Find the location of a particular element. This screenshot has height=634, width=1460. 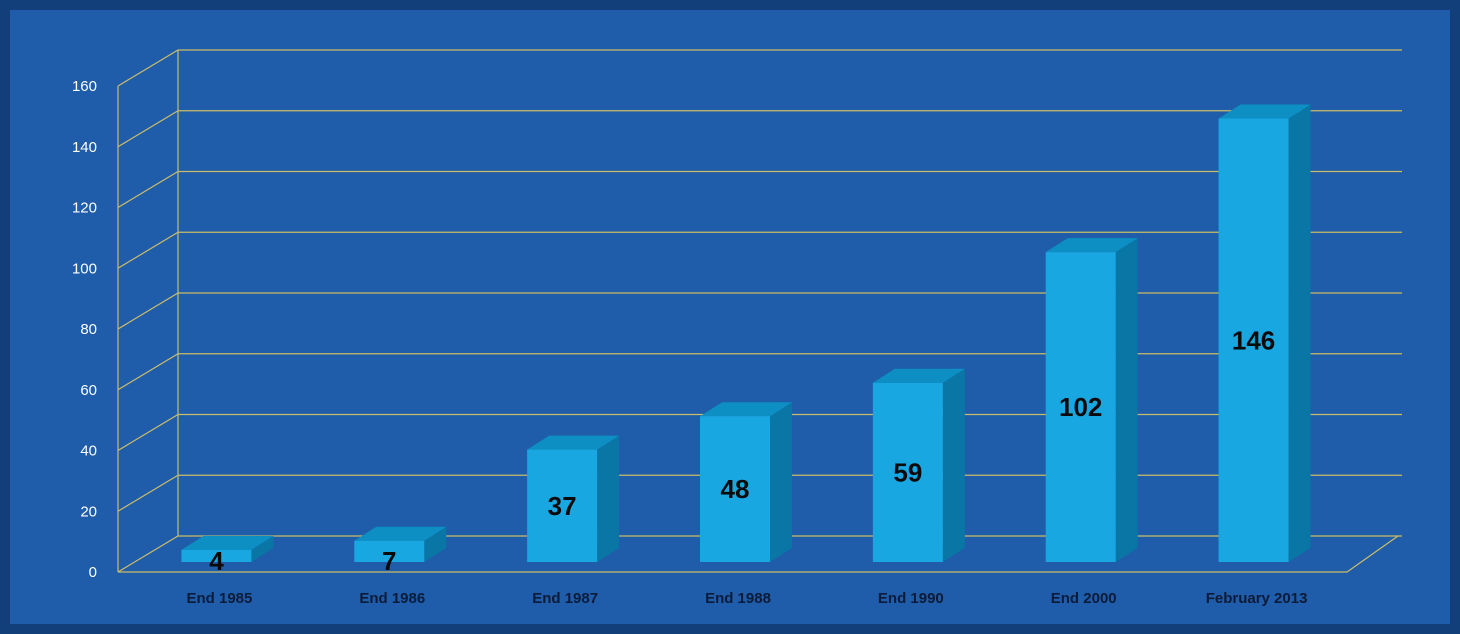

x-tick-label: End 1990 is located at coordinates (911, 598).